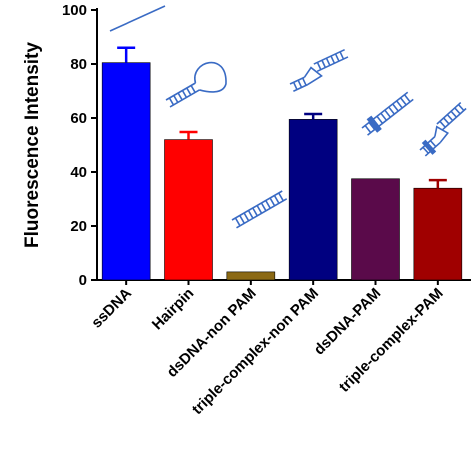 This screenshot has width=474, height=474. I want to click on y-tick-label: 20, so click(78, 226).